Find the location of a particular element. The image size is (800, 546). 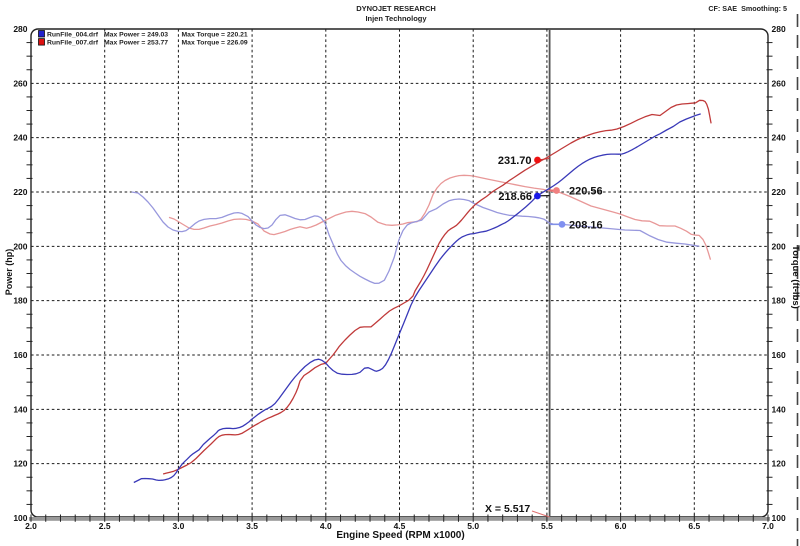

svg-text: 3.5 is located at coordinates (252, 526).